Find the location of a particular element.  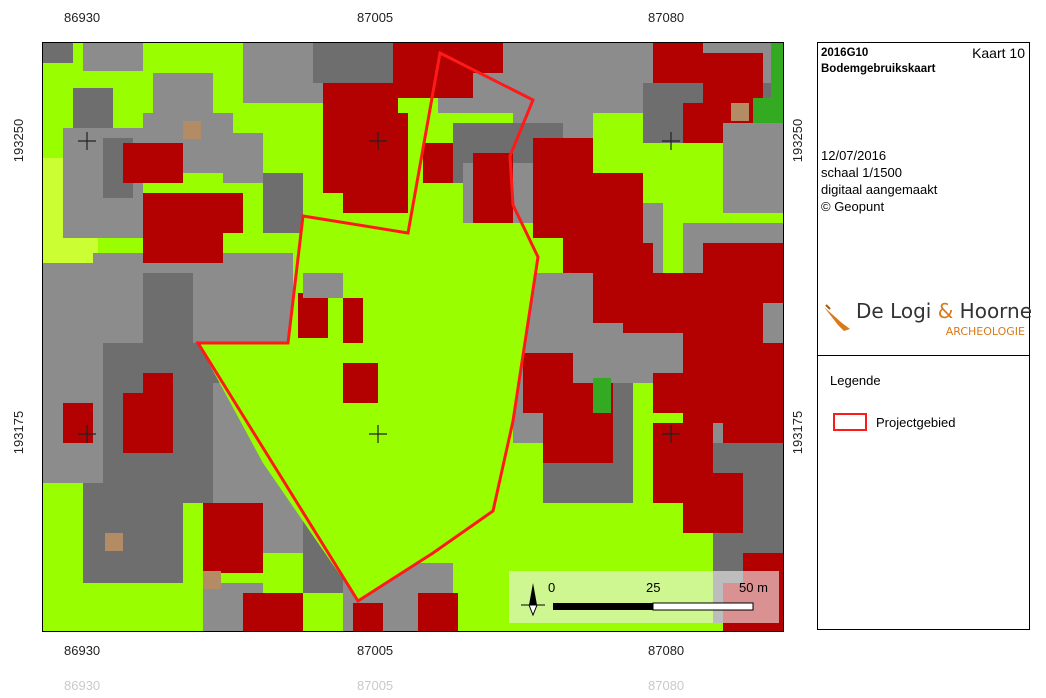

map-date: 12/07/2016 is located at coordinates (854, 155).